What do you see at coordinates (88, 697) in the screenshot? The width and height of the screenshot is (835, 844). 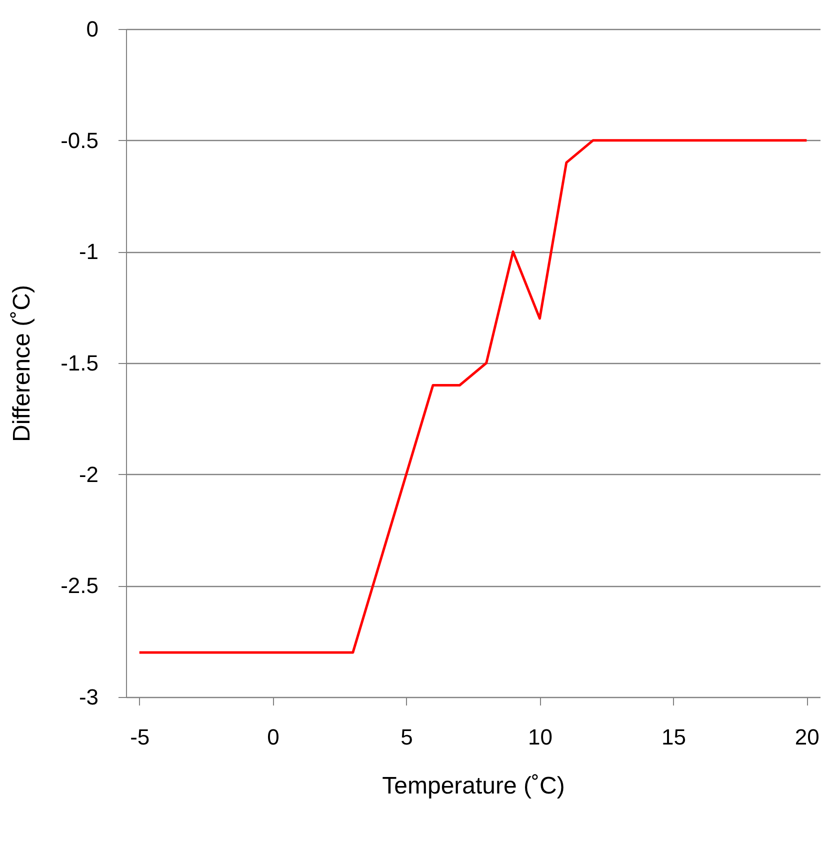 I see `y-tick-label: -3` at bounding box center [88, 697].